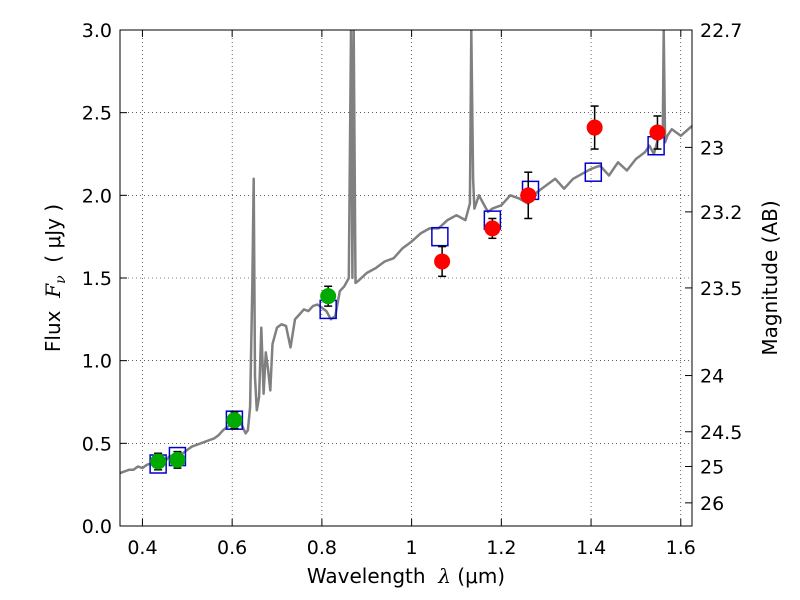 The height and width of the screenshot is (600, 800). I want to click on y2-tick-label: 23, so click(712, 148).